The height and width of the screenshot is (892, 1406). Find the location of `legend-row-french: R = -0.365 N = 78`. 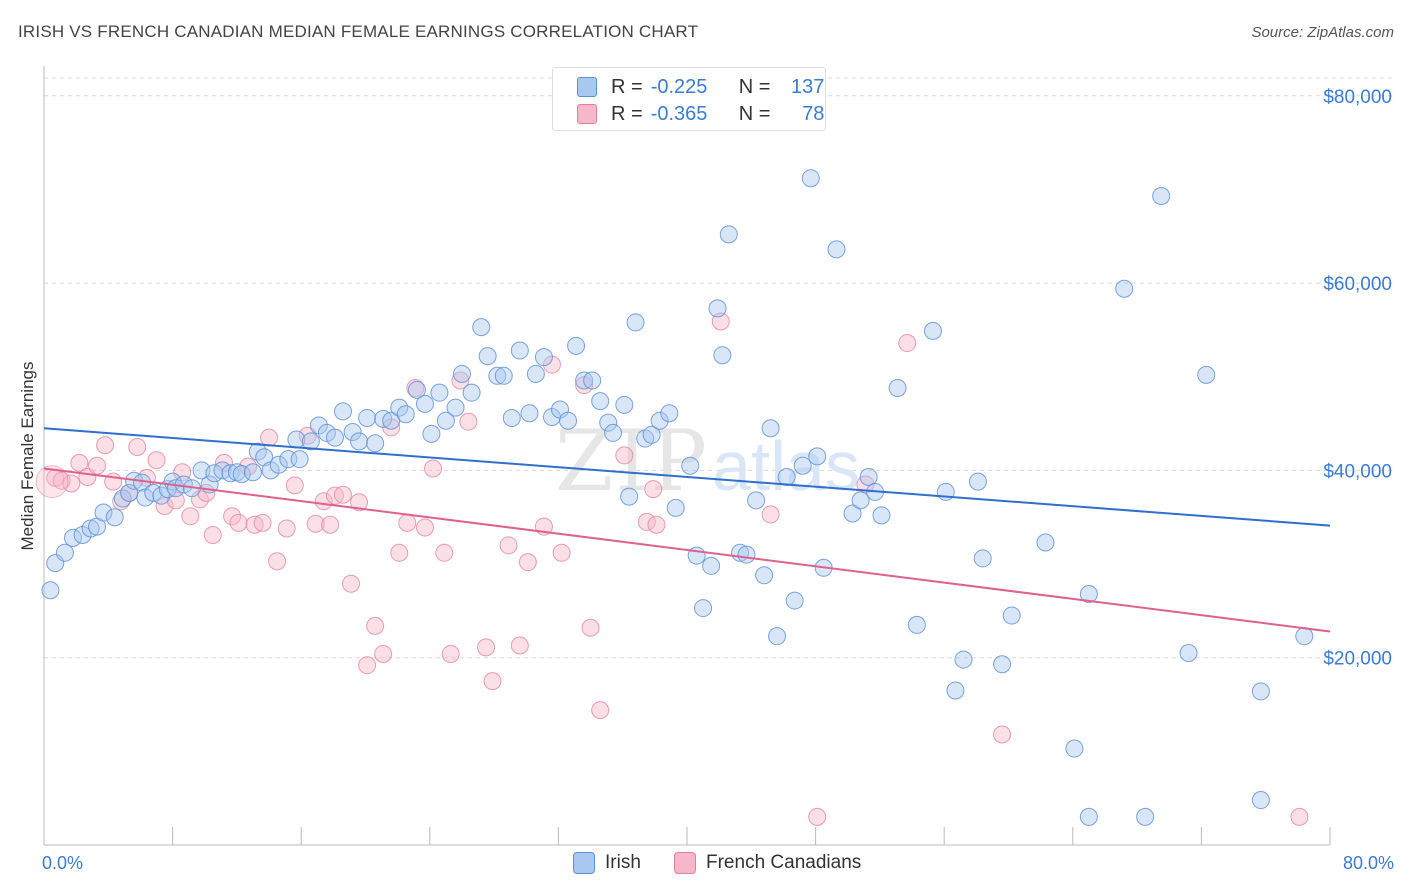

legend-row-french: R = -0.365 N = 78 is located at coordinates (700, 114).